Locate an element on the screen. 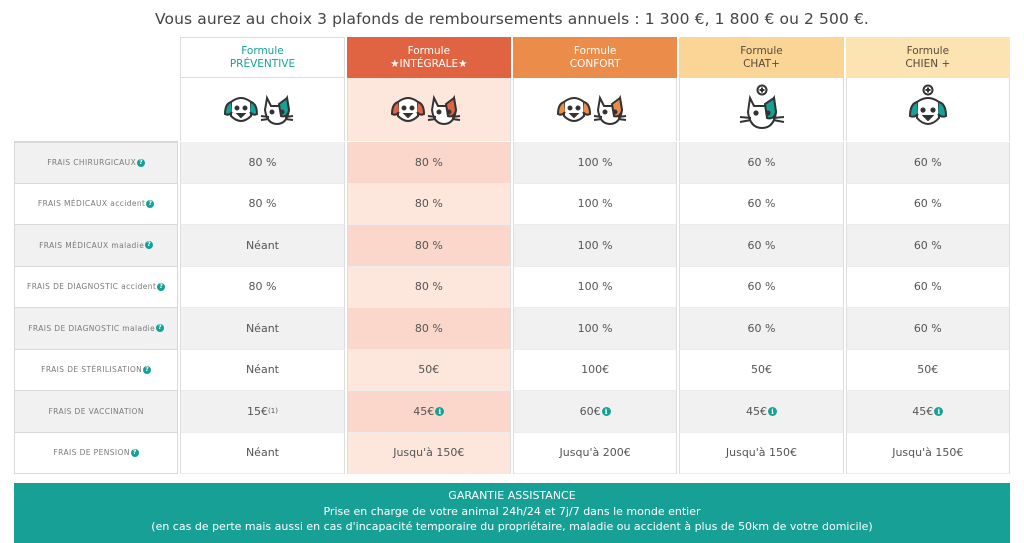 The image size is (1024, 543). plan-header-integrale: Formule ★INTÉGRALE★ is located at coordinates (428, 57).